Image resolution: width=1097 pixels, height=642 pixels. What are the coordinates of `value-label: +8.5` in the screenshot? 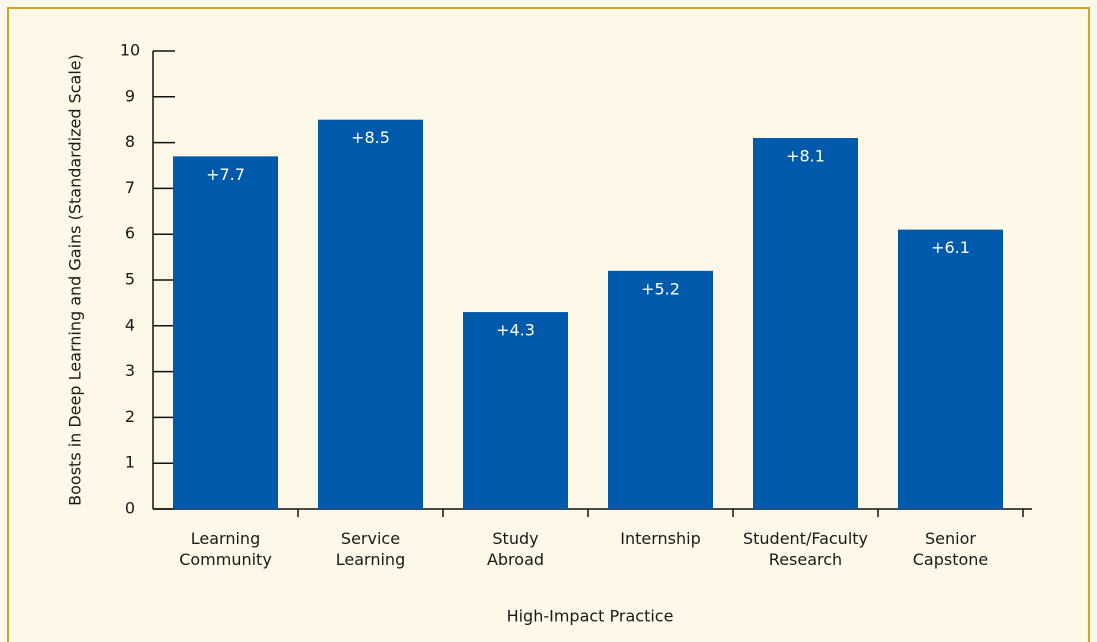 It's located at (370, 137).